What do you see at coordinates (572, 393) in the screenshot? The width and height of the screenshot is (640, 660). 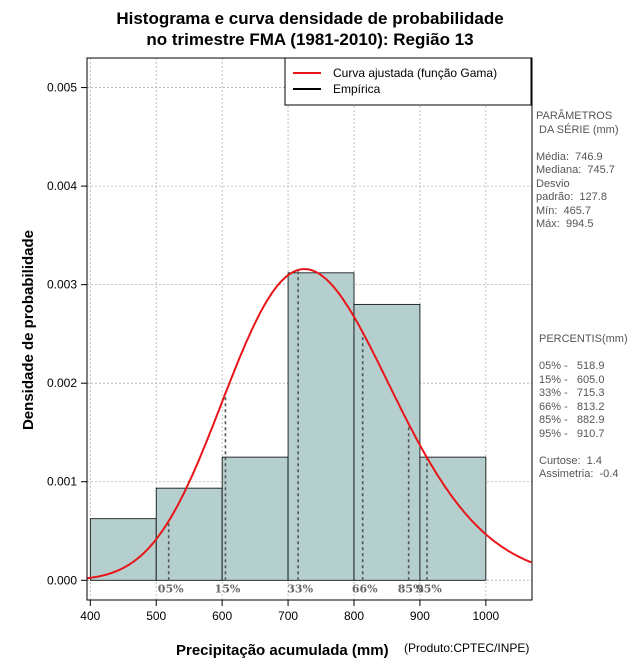 I see `percentile-33: 33% - 715.3` at bounding box center [572, 393].